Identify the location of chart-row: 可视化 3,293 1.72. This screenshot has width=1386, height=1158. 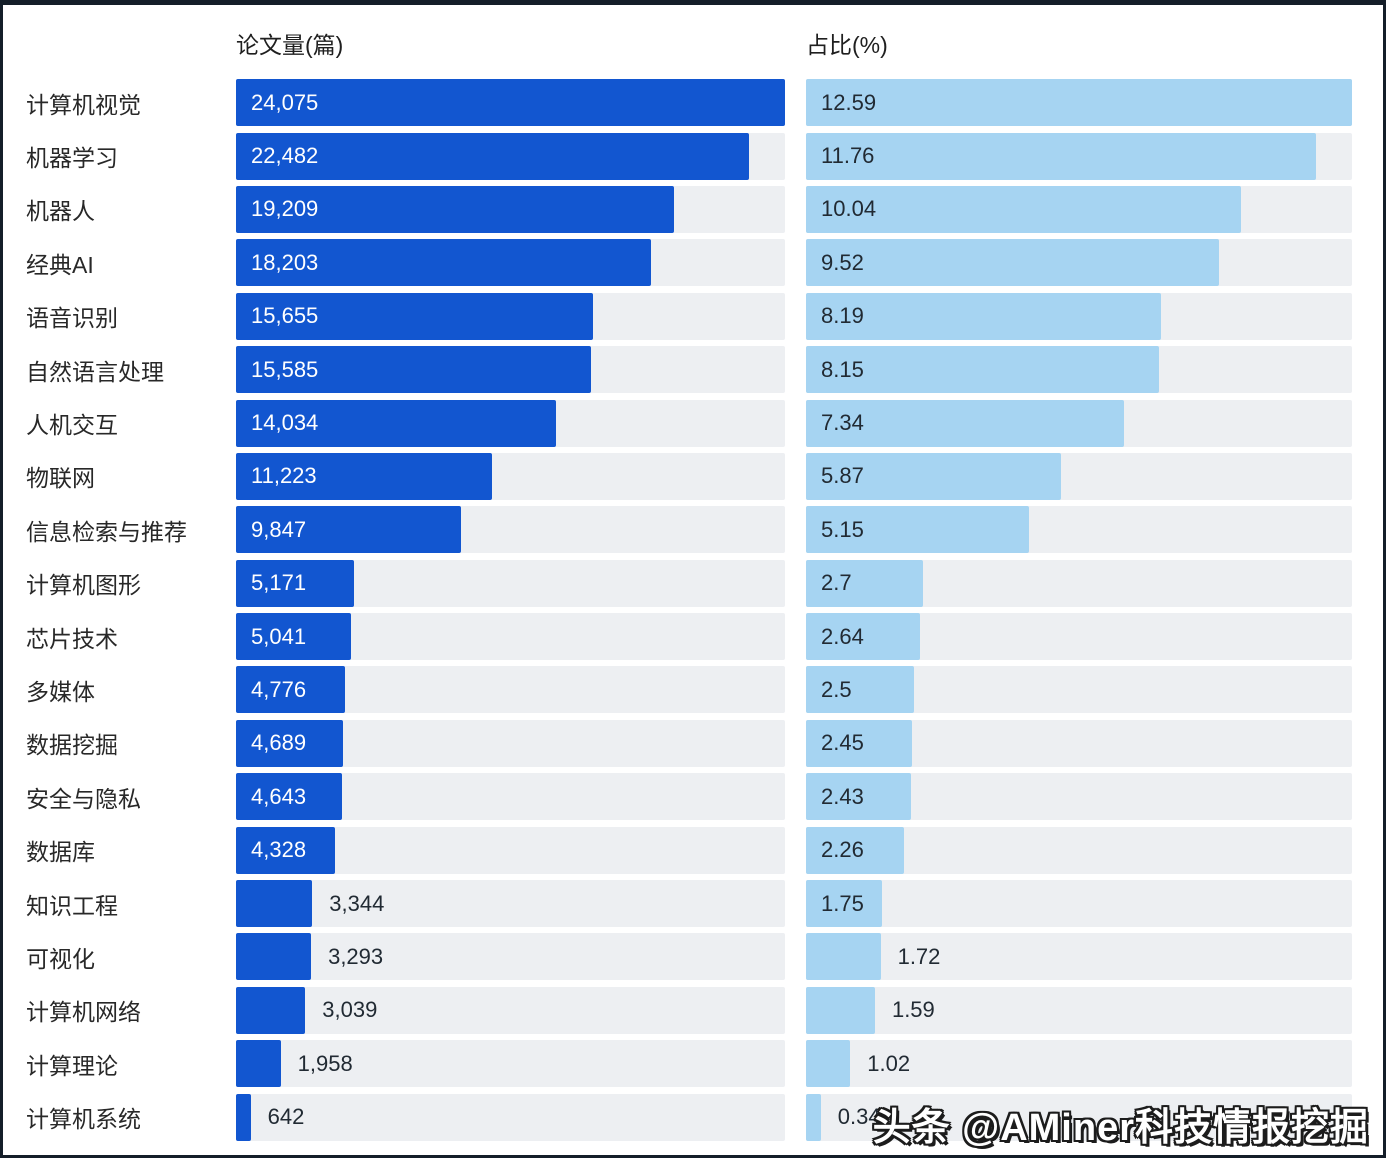
(689, 956).